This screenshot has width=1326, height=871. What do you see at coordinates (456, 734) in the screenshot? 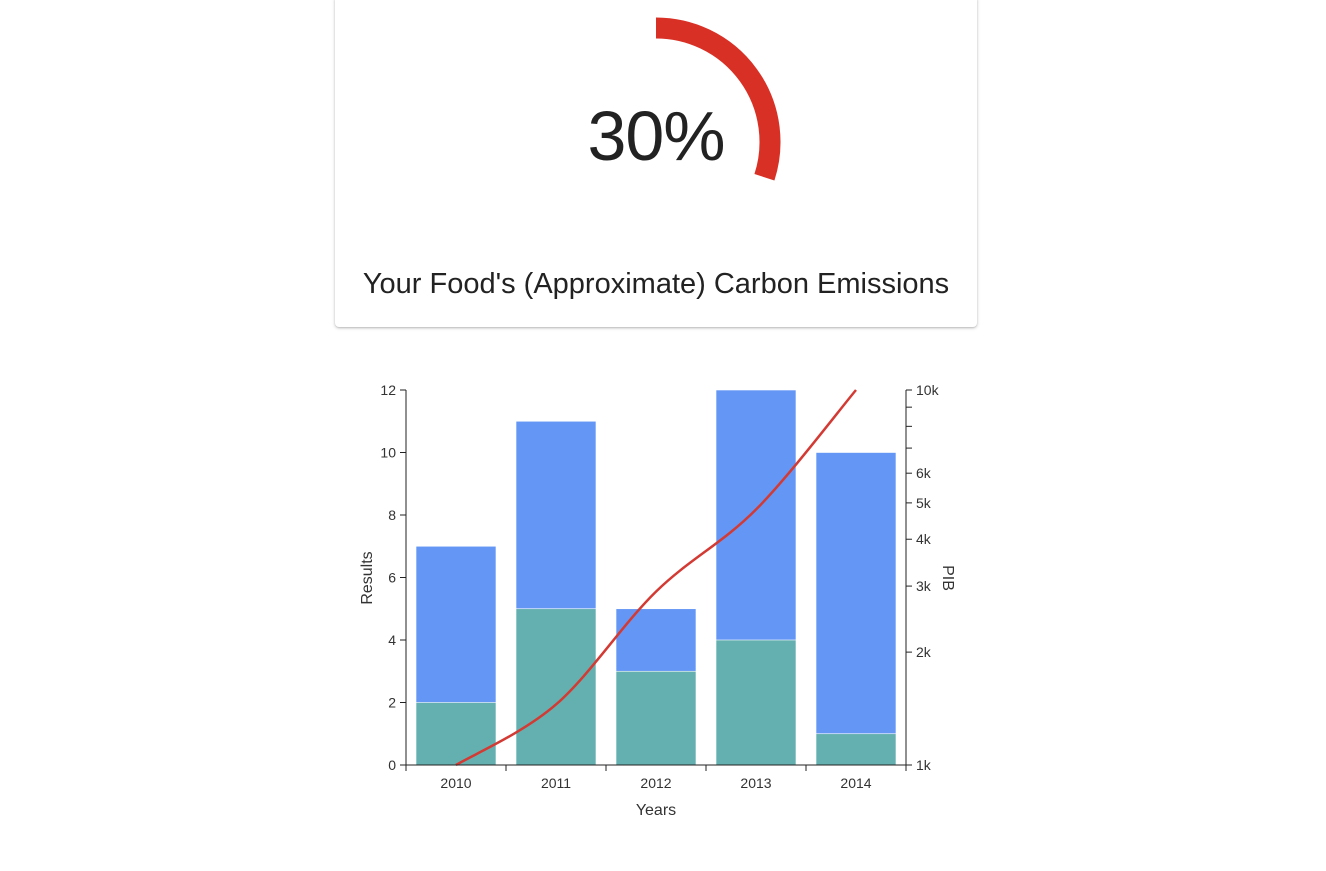
I see `bar-series2-2010` at bounding box center [456, 734].